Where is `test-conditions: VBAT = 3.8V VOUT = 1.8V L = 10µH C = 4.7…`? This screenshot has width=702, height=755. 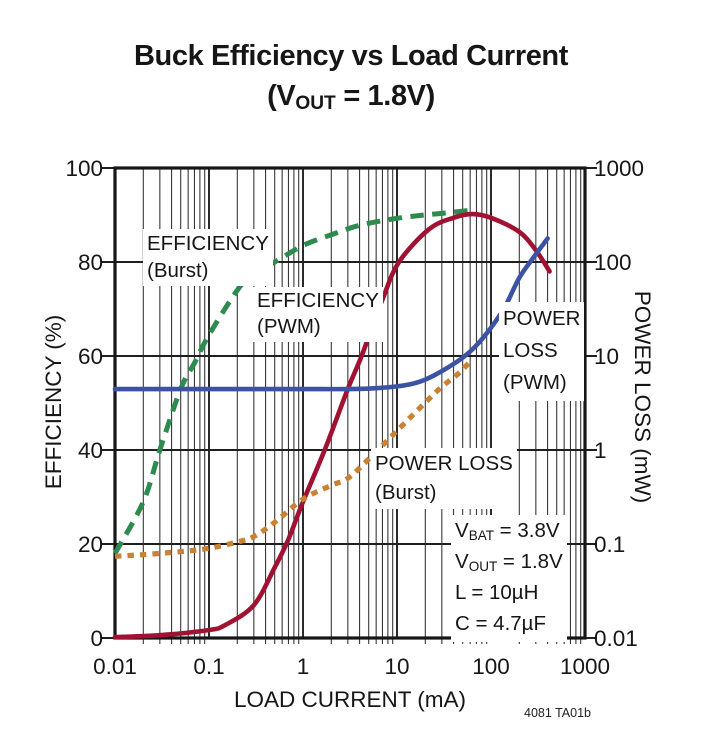
test-conditions: VBAT = 3.8V VOUT = 1.8V L = 10µH C = 4.7… is located at coordinates (509, 578).